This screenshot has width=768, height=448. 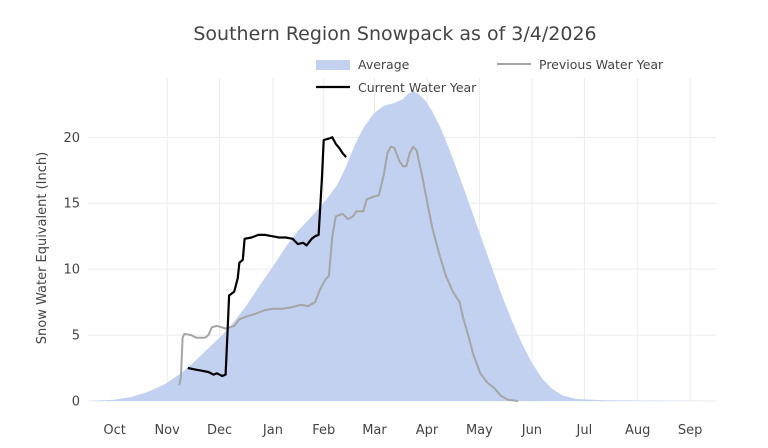 I want to click on y-tick-label: 10, so click(x=71, y=270).